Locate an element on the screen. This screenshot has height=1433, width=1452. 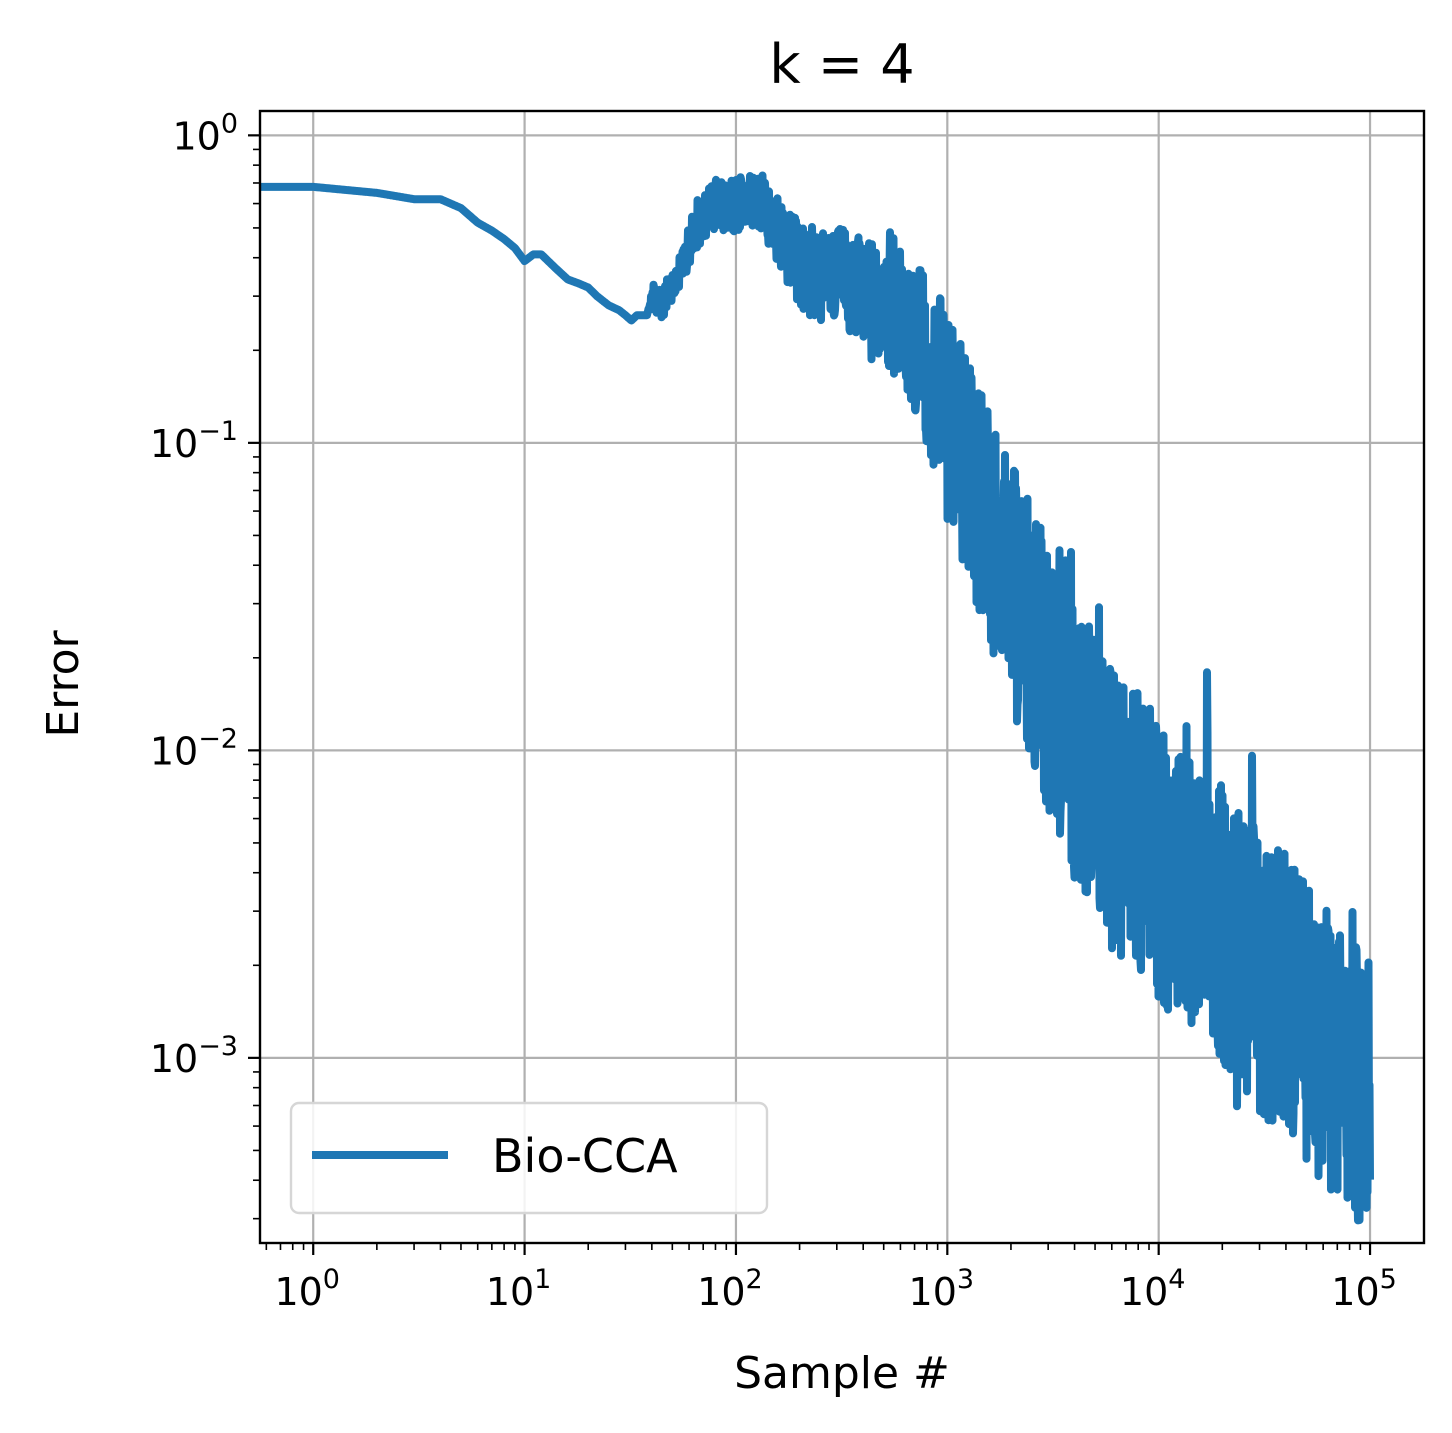
y-tick-label-exp: −2 is located at coordinates (218, 738).